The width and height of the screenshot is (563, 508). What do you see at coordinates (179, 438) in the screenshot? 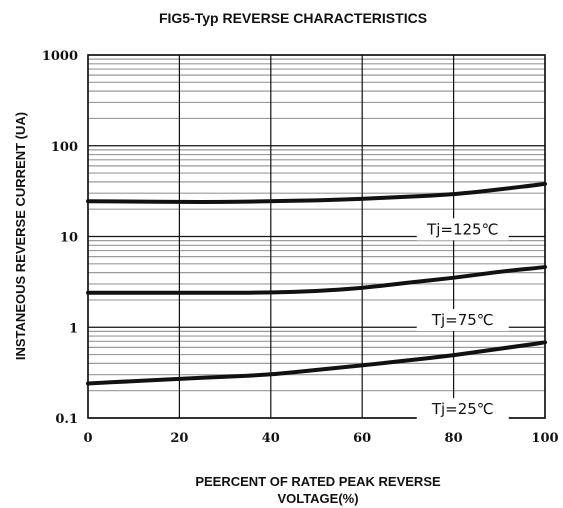
I see `x-tick-label: 20` at bounding box center [179, 438].